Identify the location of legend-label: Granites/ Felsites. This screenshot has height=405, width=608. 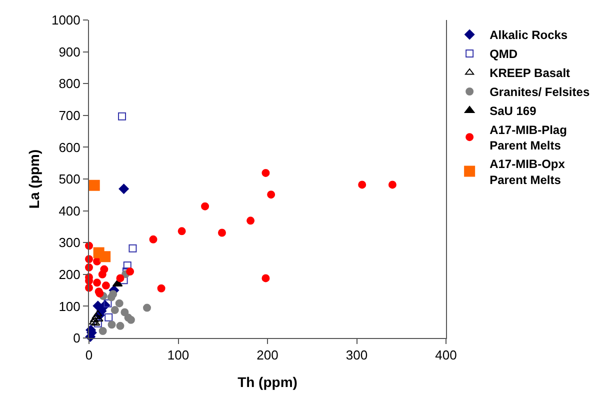
(540, 92).